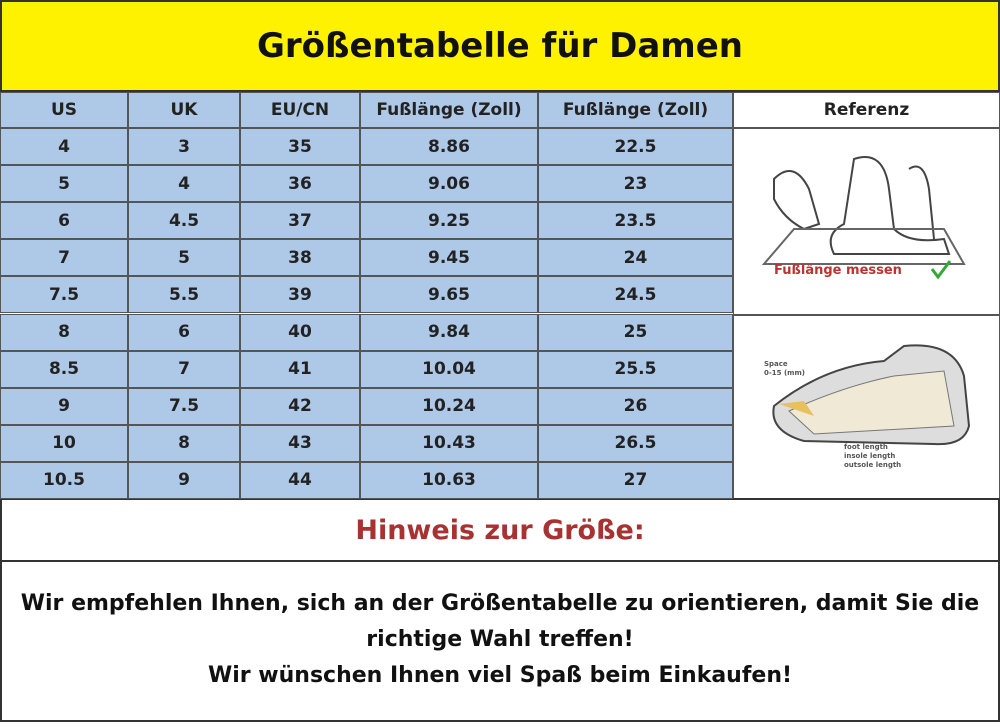 This screenshot has height=727, width=1000. Describe the element at coordinates (300, 110) in the screenshot. I see `column-header: EU/CN` at that location.